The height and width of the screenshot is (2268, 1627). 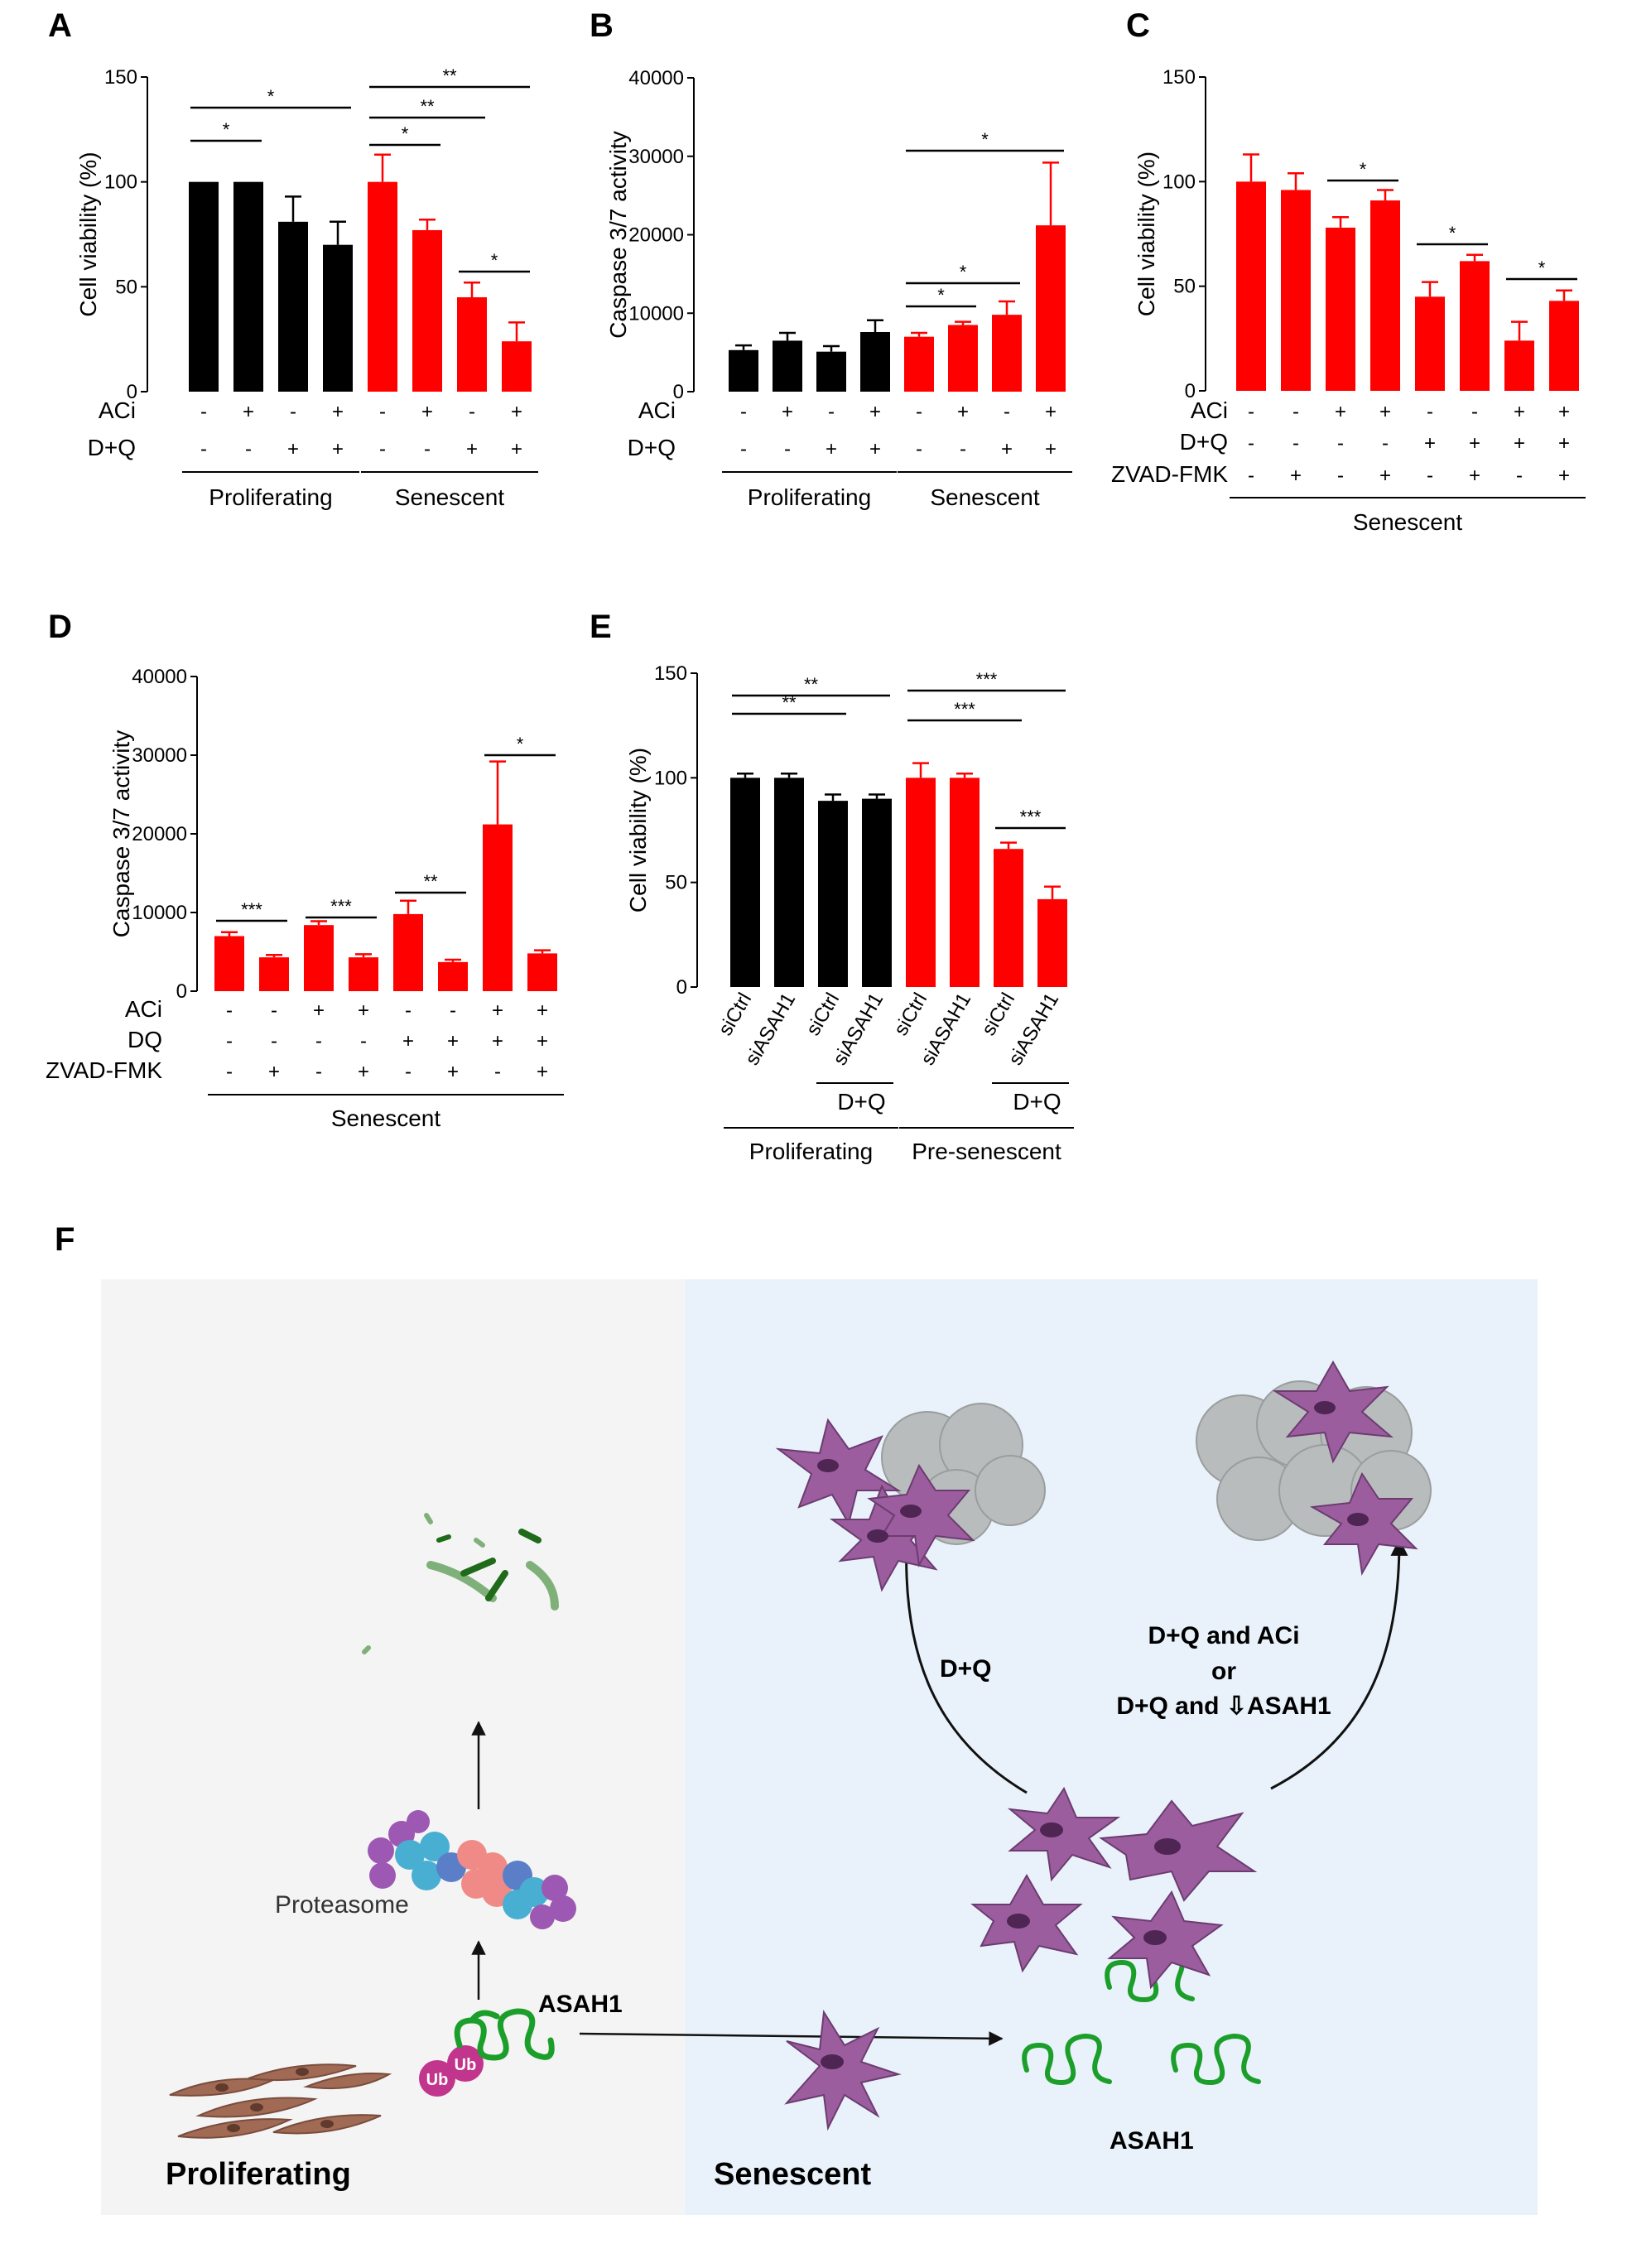 I want to click on ubiquitin-icon: Ub Ub, so click(x=452, y=2071).